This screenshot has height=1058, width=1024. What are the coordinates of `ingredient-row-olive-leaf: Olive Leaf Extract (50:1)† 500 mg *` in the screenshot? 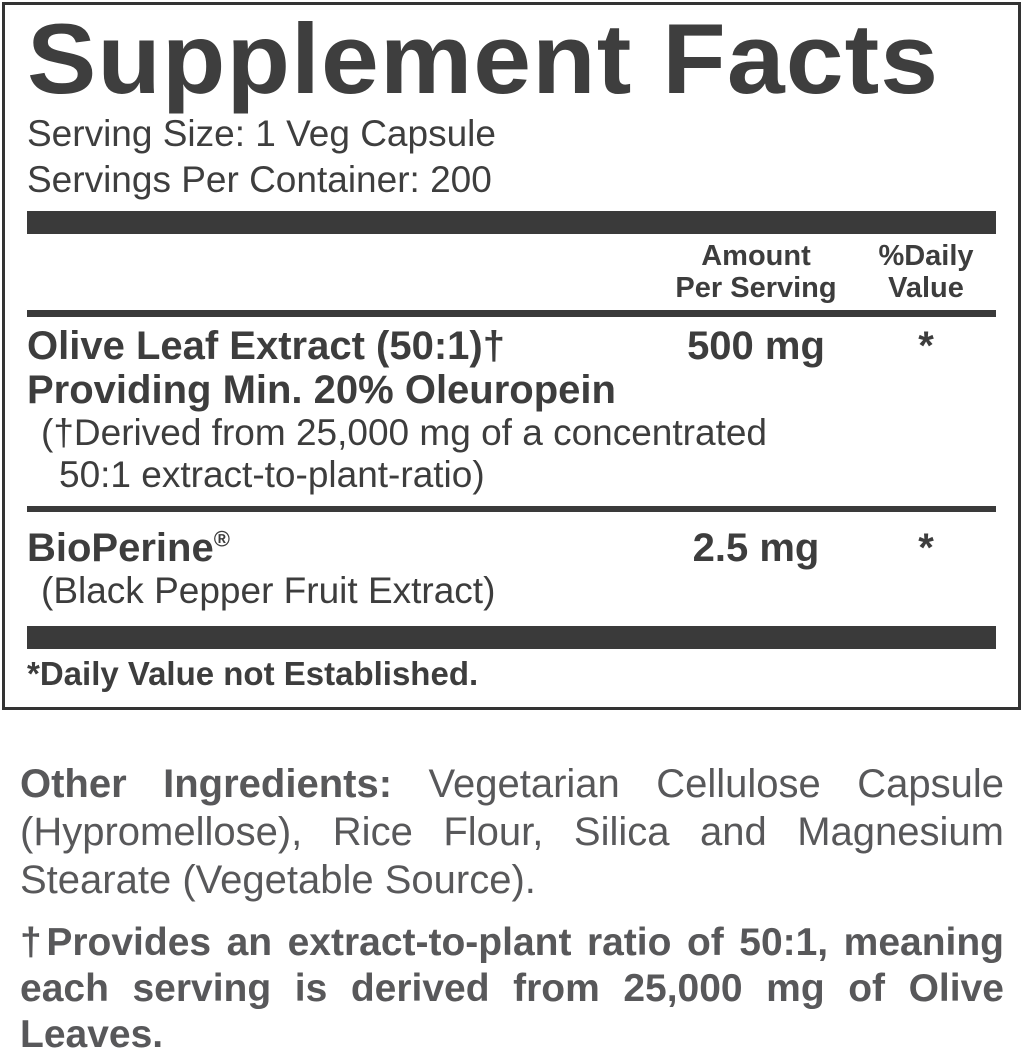 It's located at (511, 346).